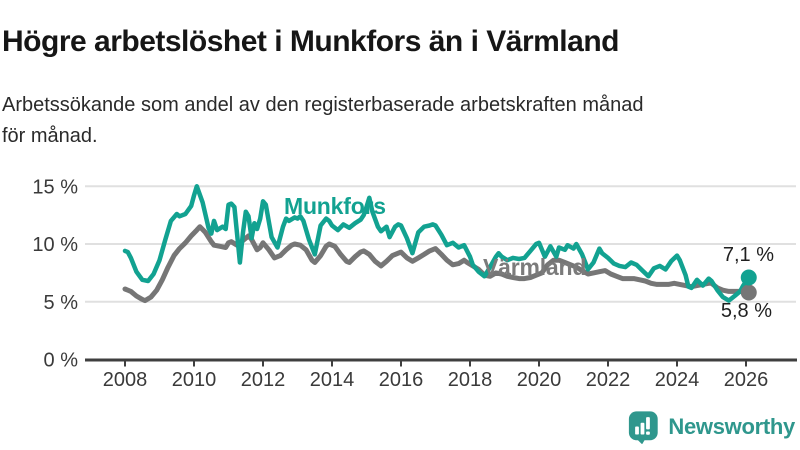  I want to click on end-dot-munkfors, so click(748, 277).